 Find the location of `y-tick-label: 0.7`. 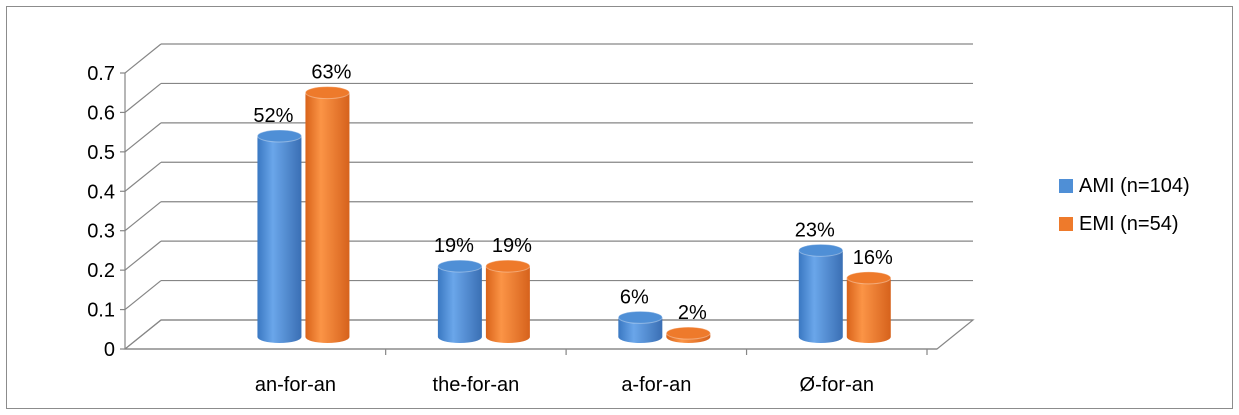

y-tick-label: 0.7 is located at coordinates (101, 74).